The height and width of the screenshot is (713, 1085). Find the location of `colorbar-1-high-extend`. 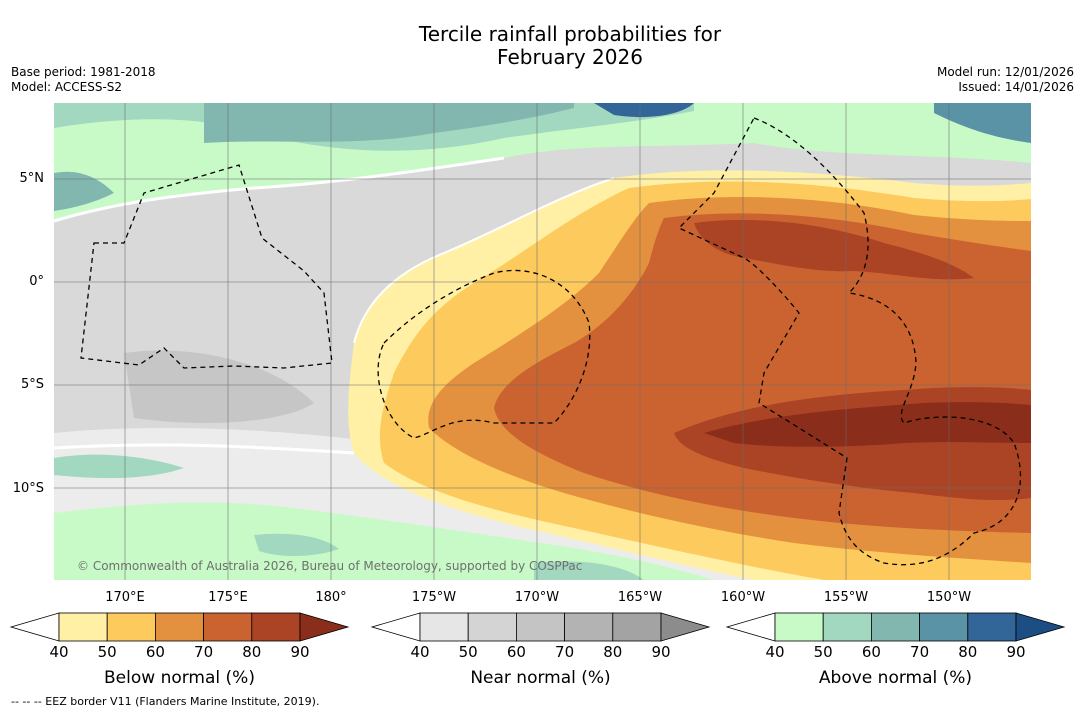

colorbar-1-high-extend is located at coordinates (685, 627).